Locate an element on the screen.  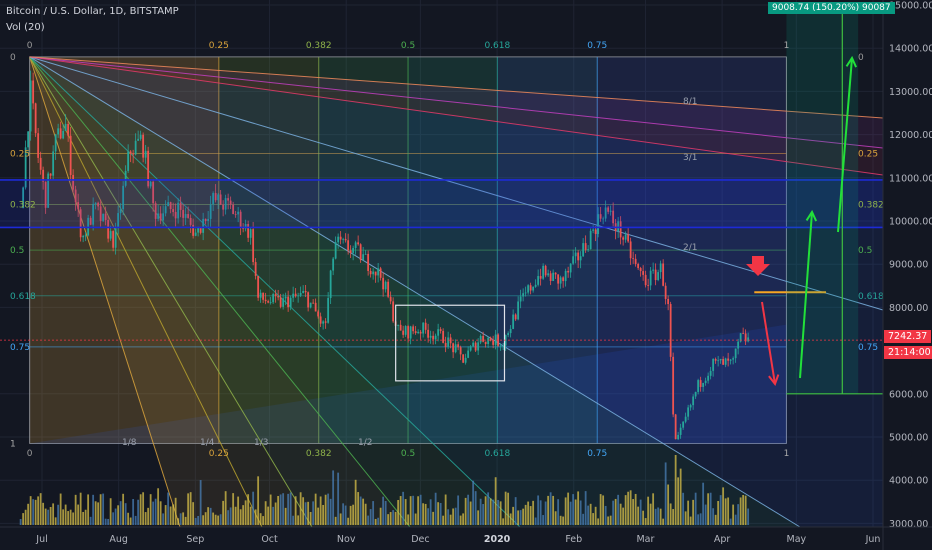
measure-label: 9008.74 (150.20%) 90087 is located at coordinates (831, 8).